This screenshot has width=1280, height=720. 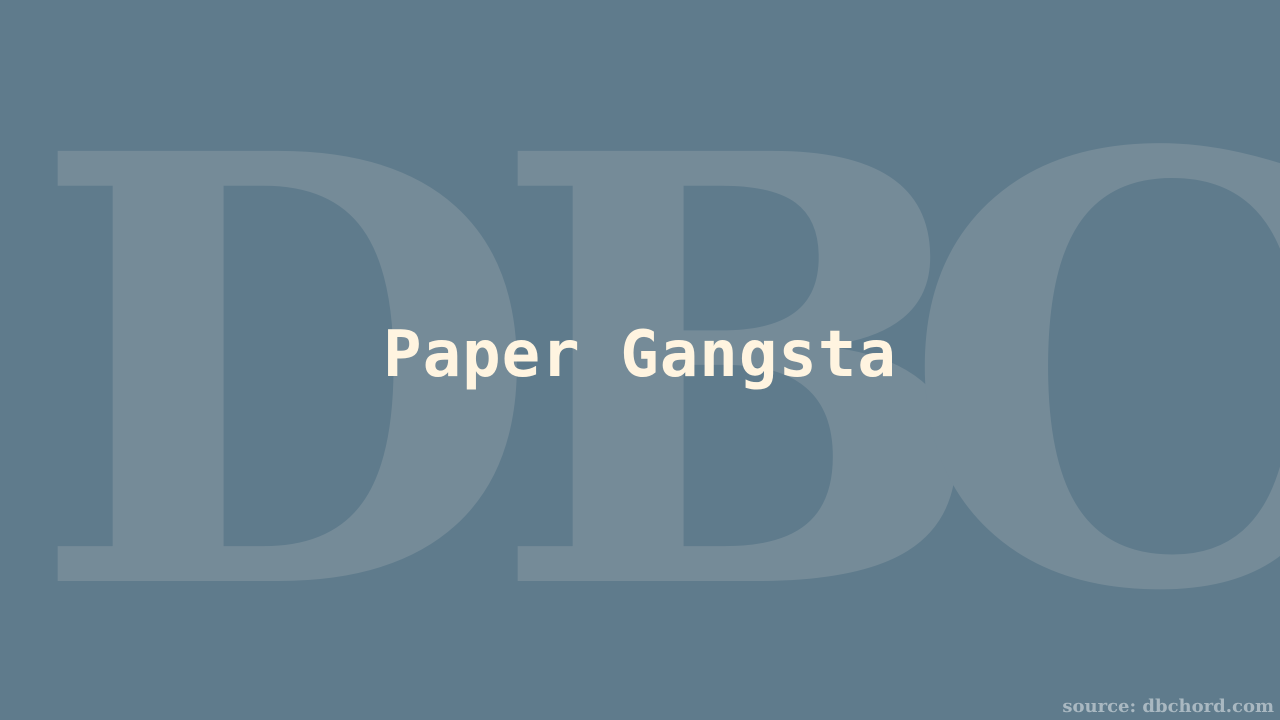 I want to click on source-credit: source: dbchord.com, so click(x=1168, y=706).